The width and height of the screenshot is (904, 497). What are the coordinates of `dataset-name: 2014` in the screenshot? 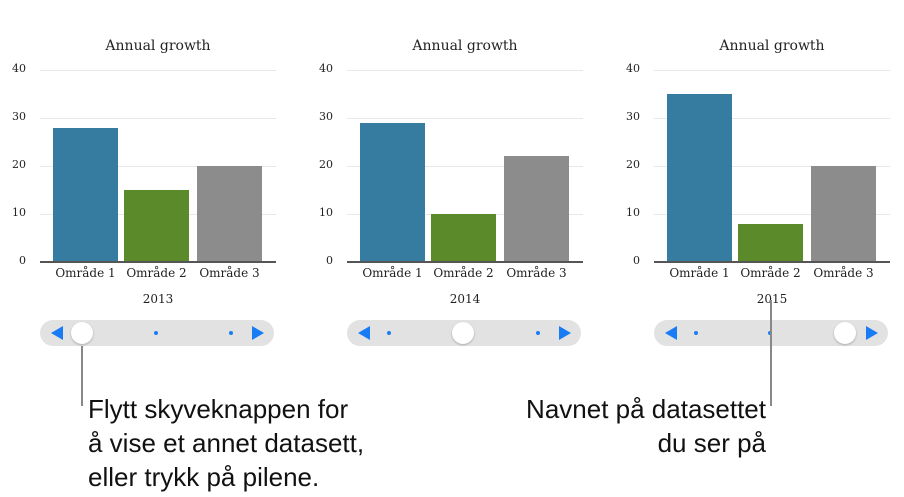 It's located at (465, 299).